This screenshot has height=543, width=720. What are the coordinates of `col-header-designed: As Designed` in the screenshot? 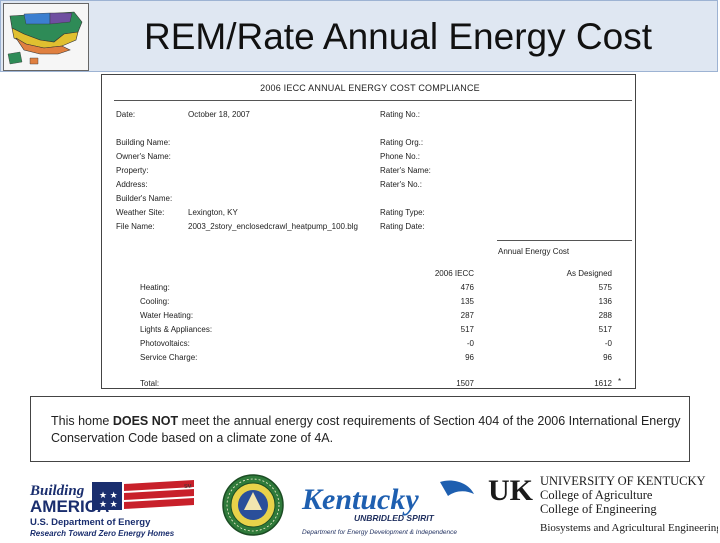 It's located at (589, 273).